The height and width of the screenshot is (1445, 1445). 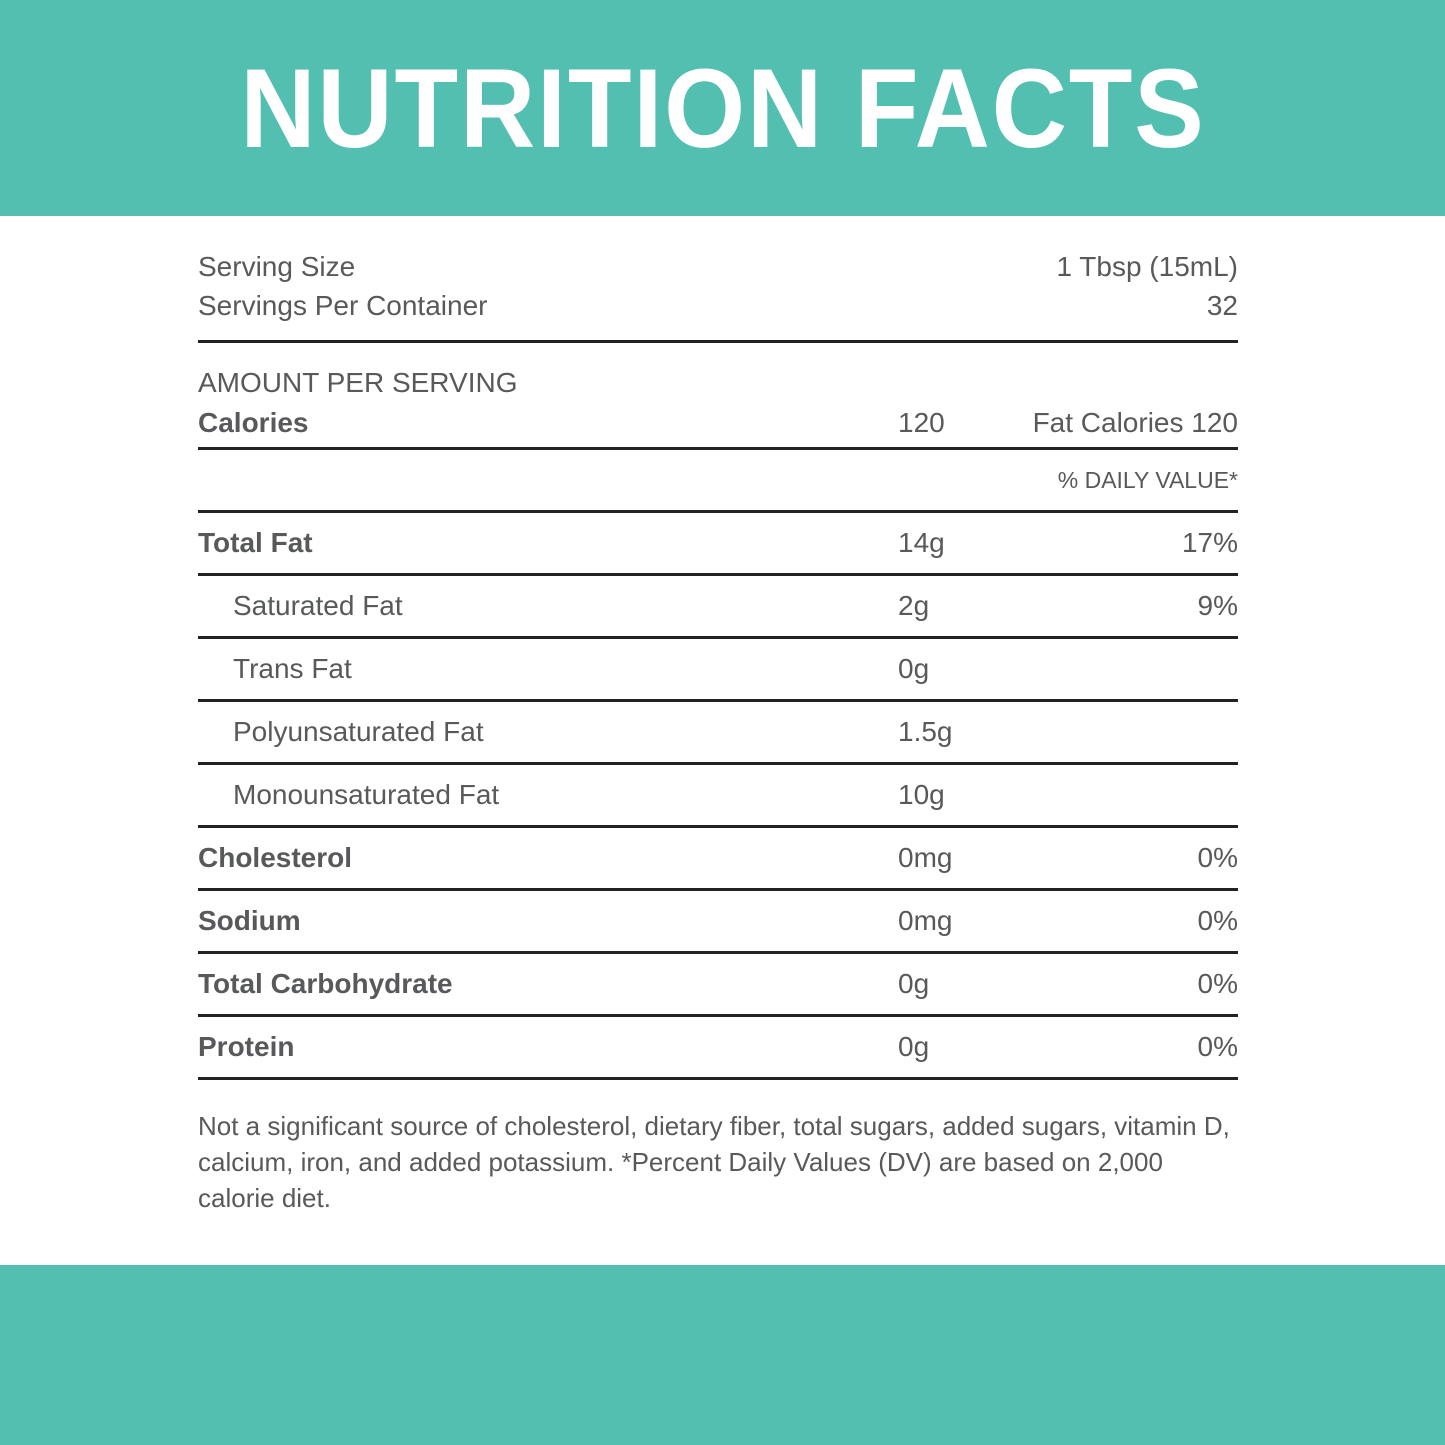 I want to click on nutrient-name: Saturated Fat, so click(x=318, y=605).